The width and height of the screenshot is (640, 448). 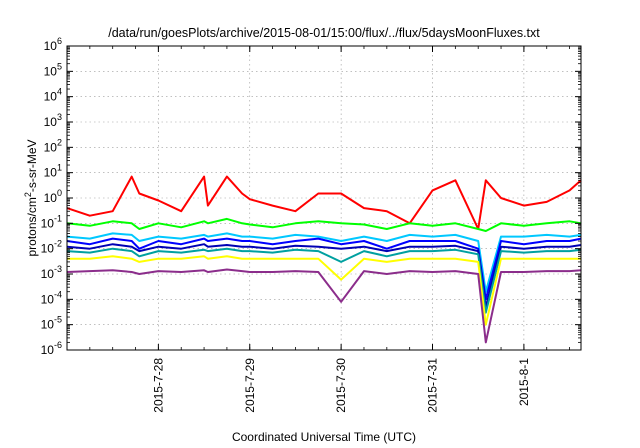 I want to click on y-tick-label: 10³, so click(x=53, y=120).